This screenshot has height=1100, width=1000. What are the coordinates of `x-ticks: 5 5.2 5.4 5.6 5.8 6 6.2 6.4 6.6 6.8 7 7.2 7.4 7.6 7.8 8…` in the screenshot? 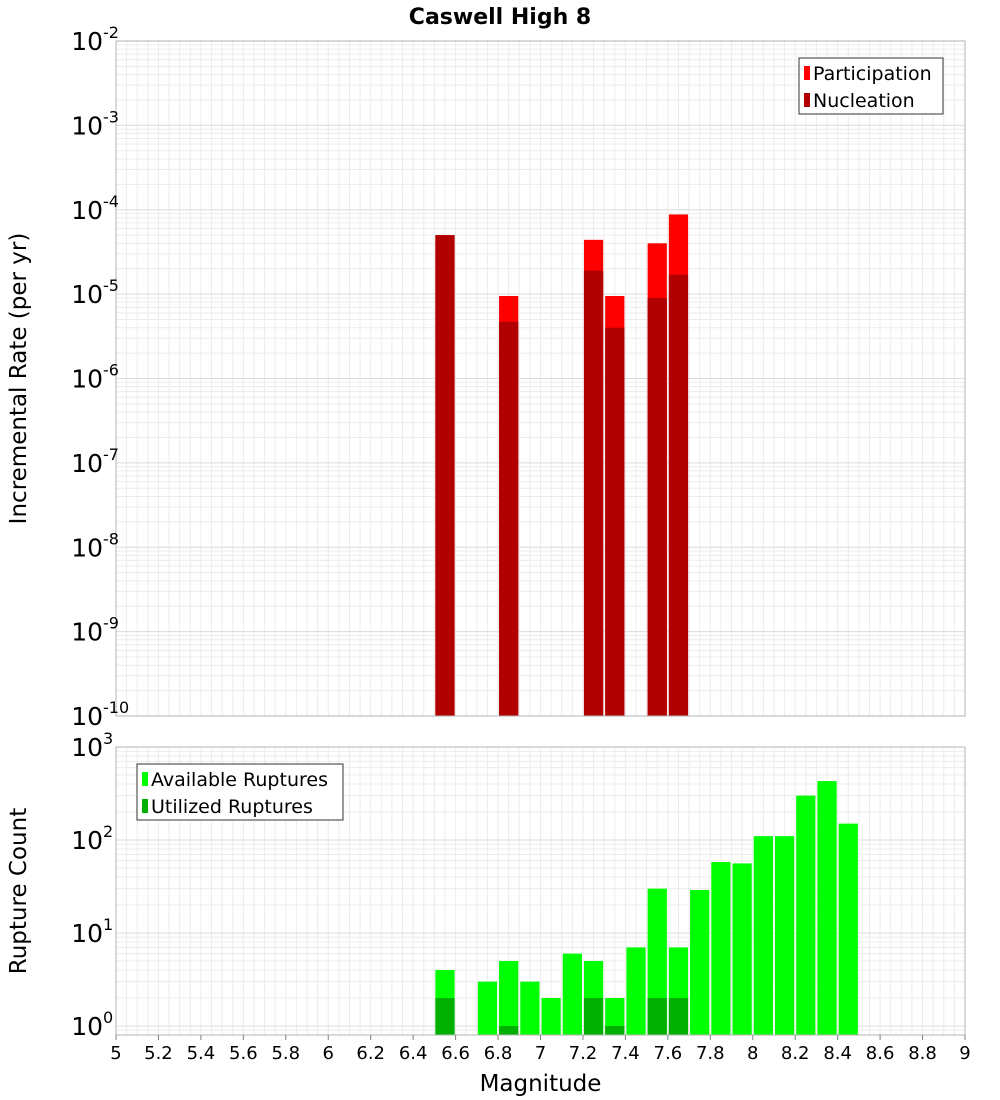 It's located at (540, 1049).